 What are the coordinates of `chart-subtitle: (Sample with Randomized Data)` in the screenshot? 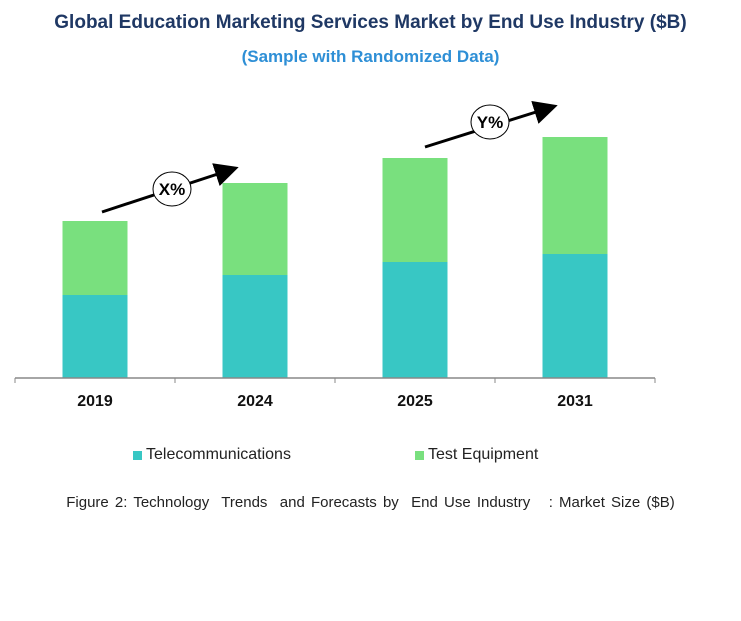 It's located at (370, 56).